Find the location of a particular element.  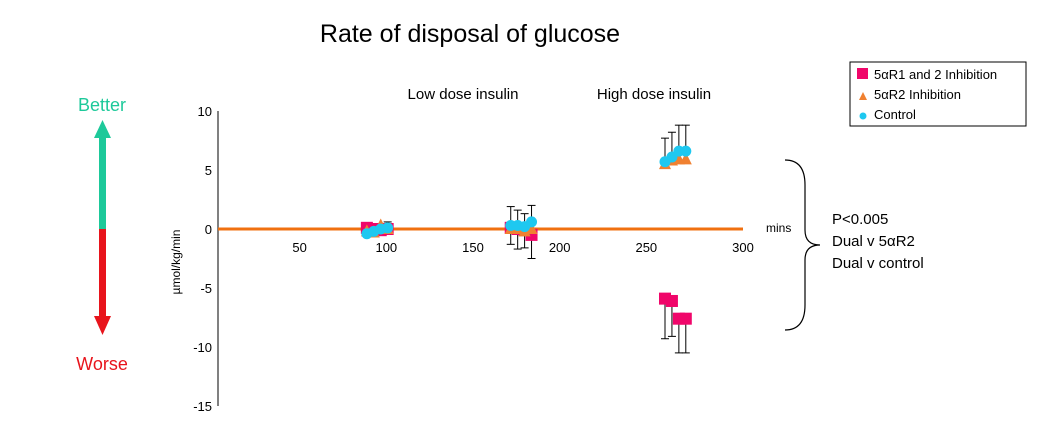

worse-label: Worse is located at coordinates (102, 364).